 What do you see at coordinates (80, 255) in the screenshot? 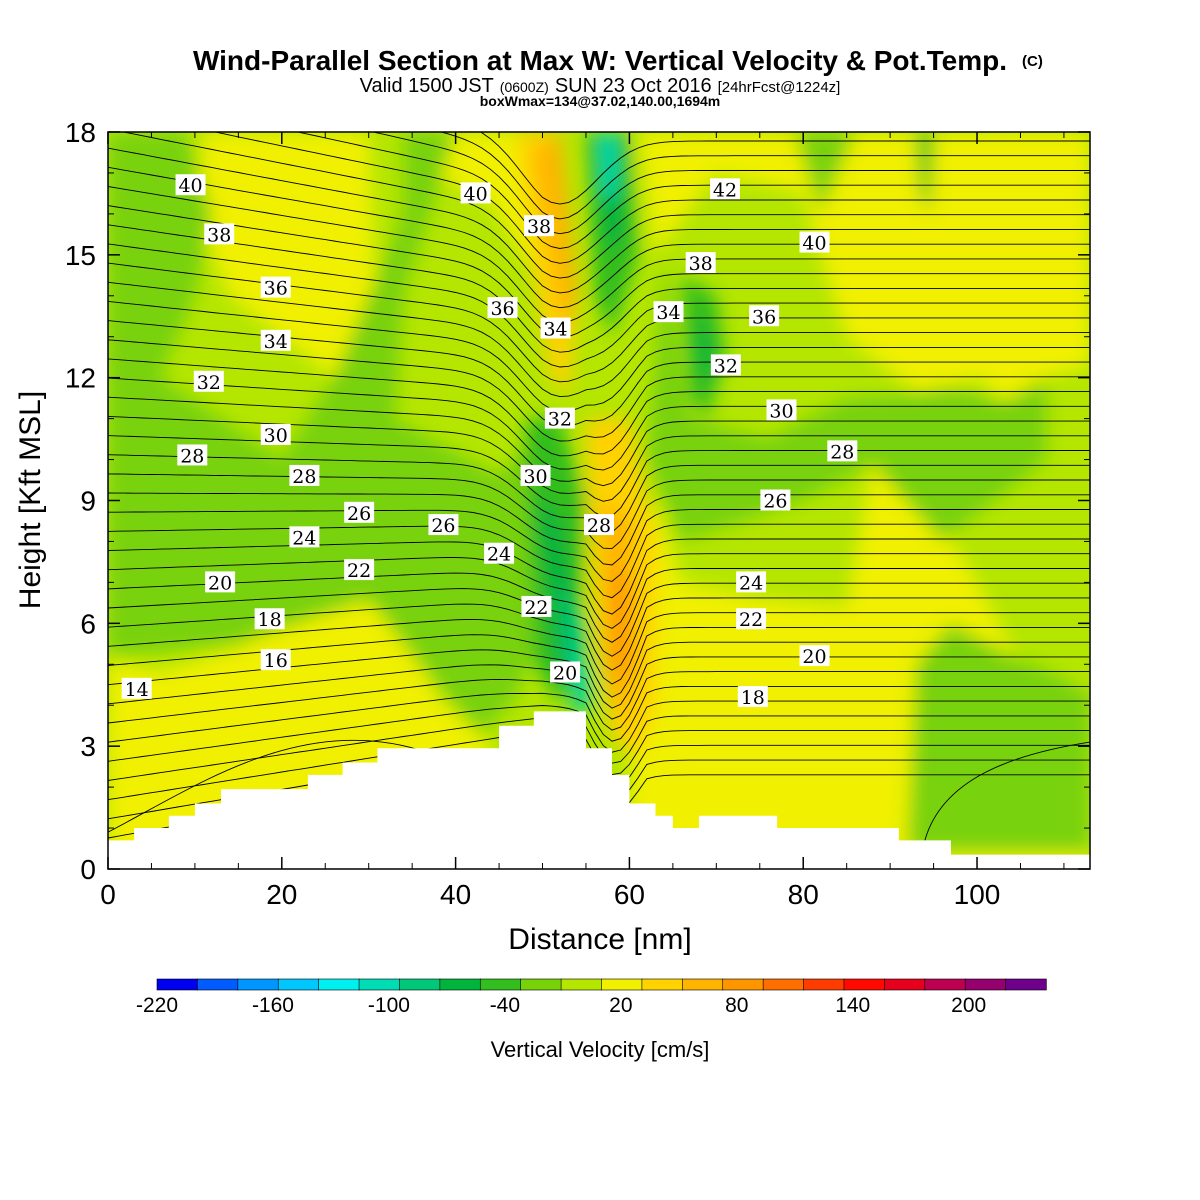
I see `y-tick-label: 15` at bounding box center [80, 255].